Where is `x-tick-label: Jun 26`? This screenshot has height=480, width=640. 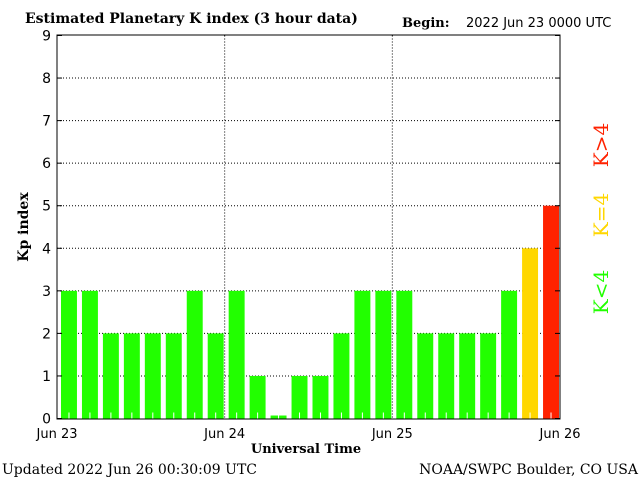 x-tick-label: Jun 26 is located at coordinates (560, 434).